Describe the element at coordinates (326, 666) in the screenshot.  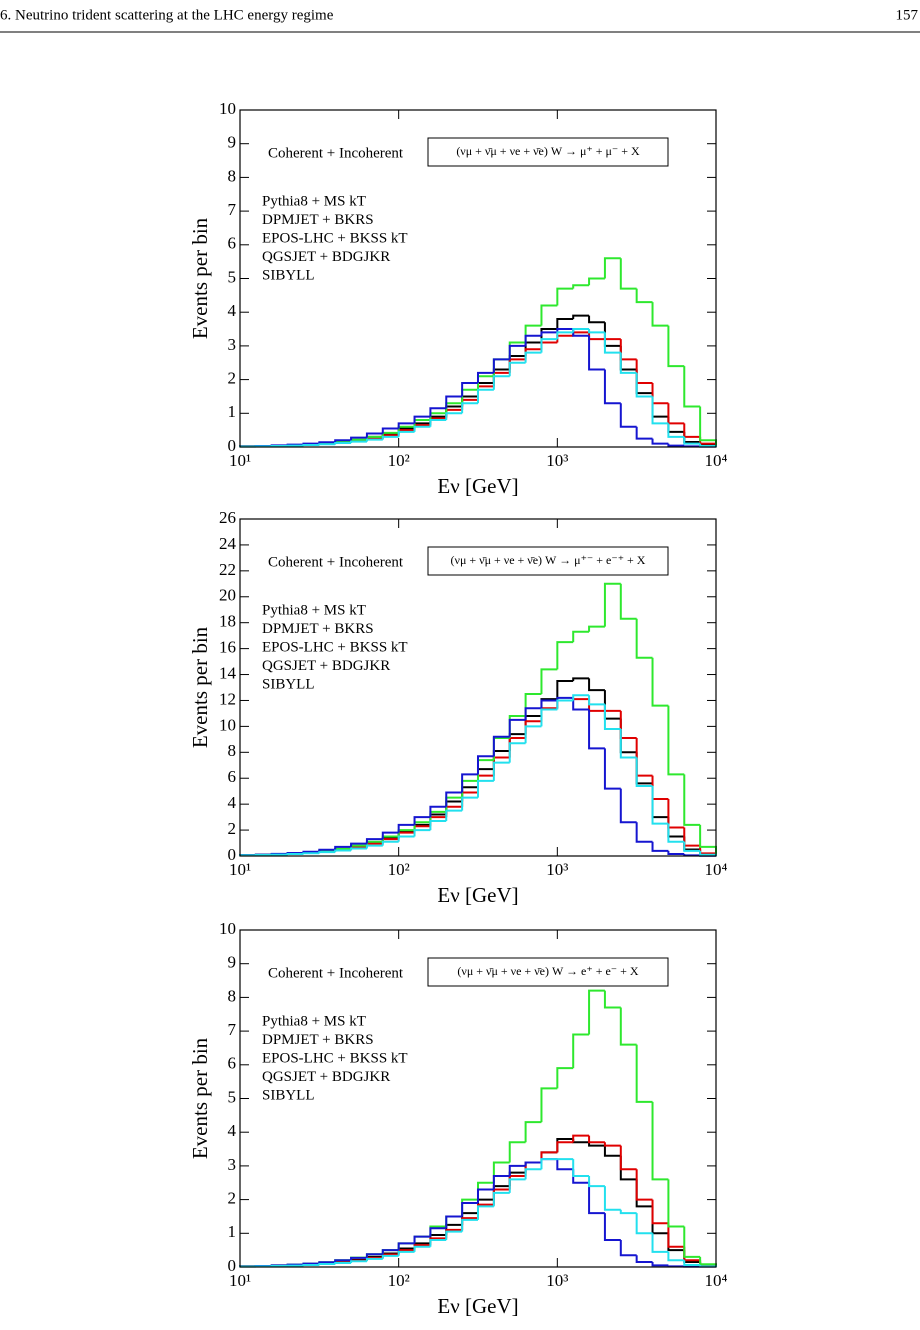
I see `legend-entry: QGSJET + BDGJKR` at that location.